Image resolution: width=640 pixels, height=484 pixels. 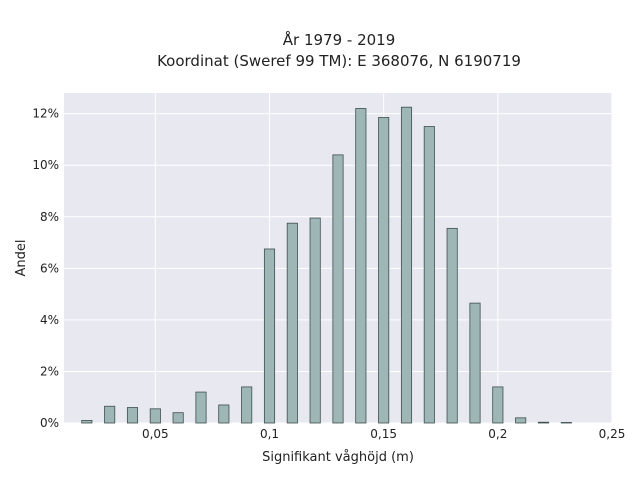 I want to click on y-tick-label: 10%, so click(x=45, y=165).